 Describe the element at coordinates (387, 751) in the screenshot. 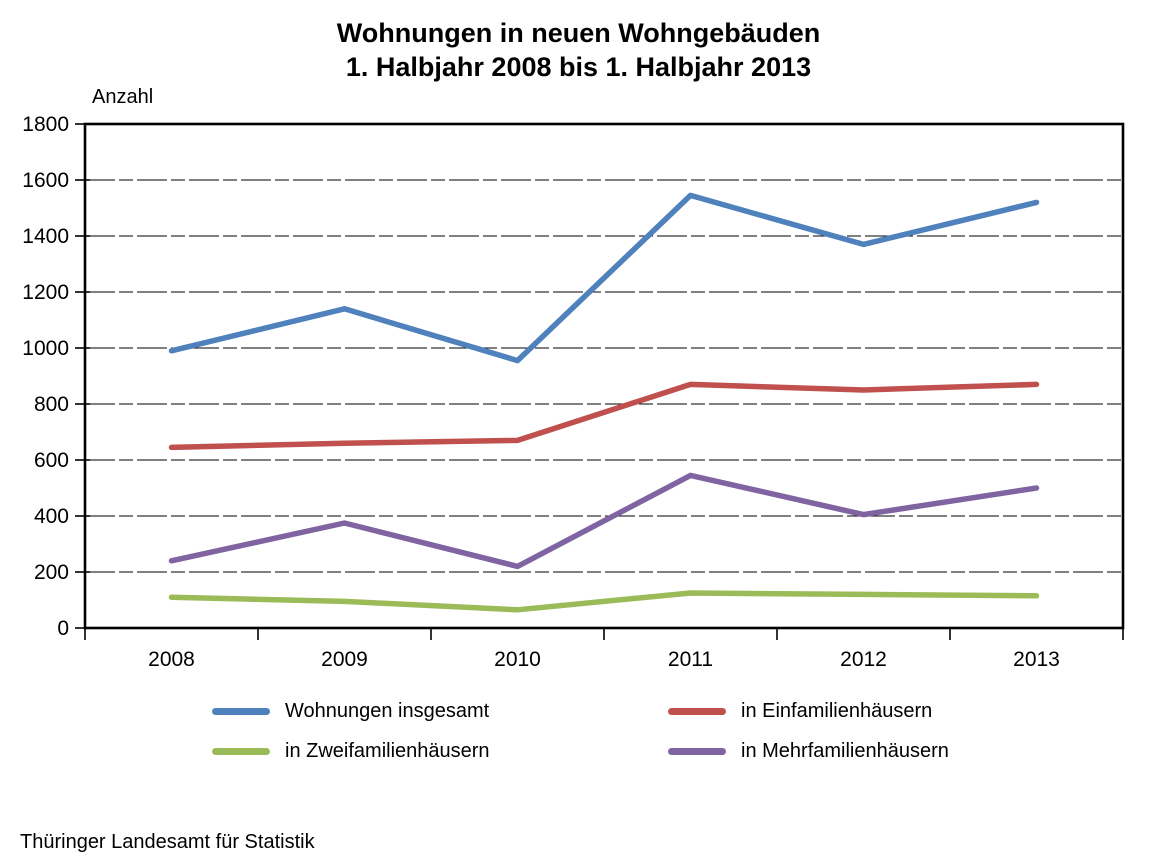

I see `legend-label-zweifamilienhaeuser: in Zweifamilienhäusern` at that location.